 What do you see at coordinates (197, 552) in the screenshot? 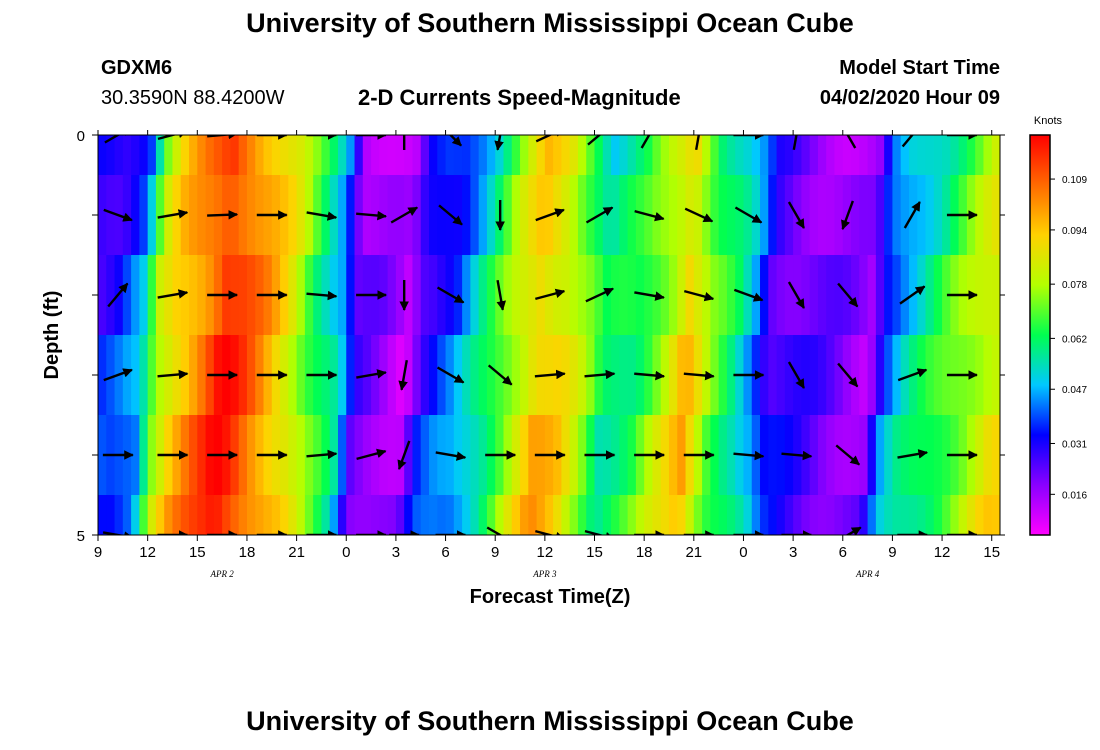
I see `x-tick-label: 15` at bounding box center [197, 552].